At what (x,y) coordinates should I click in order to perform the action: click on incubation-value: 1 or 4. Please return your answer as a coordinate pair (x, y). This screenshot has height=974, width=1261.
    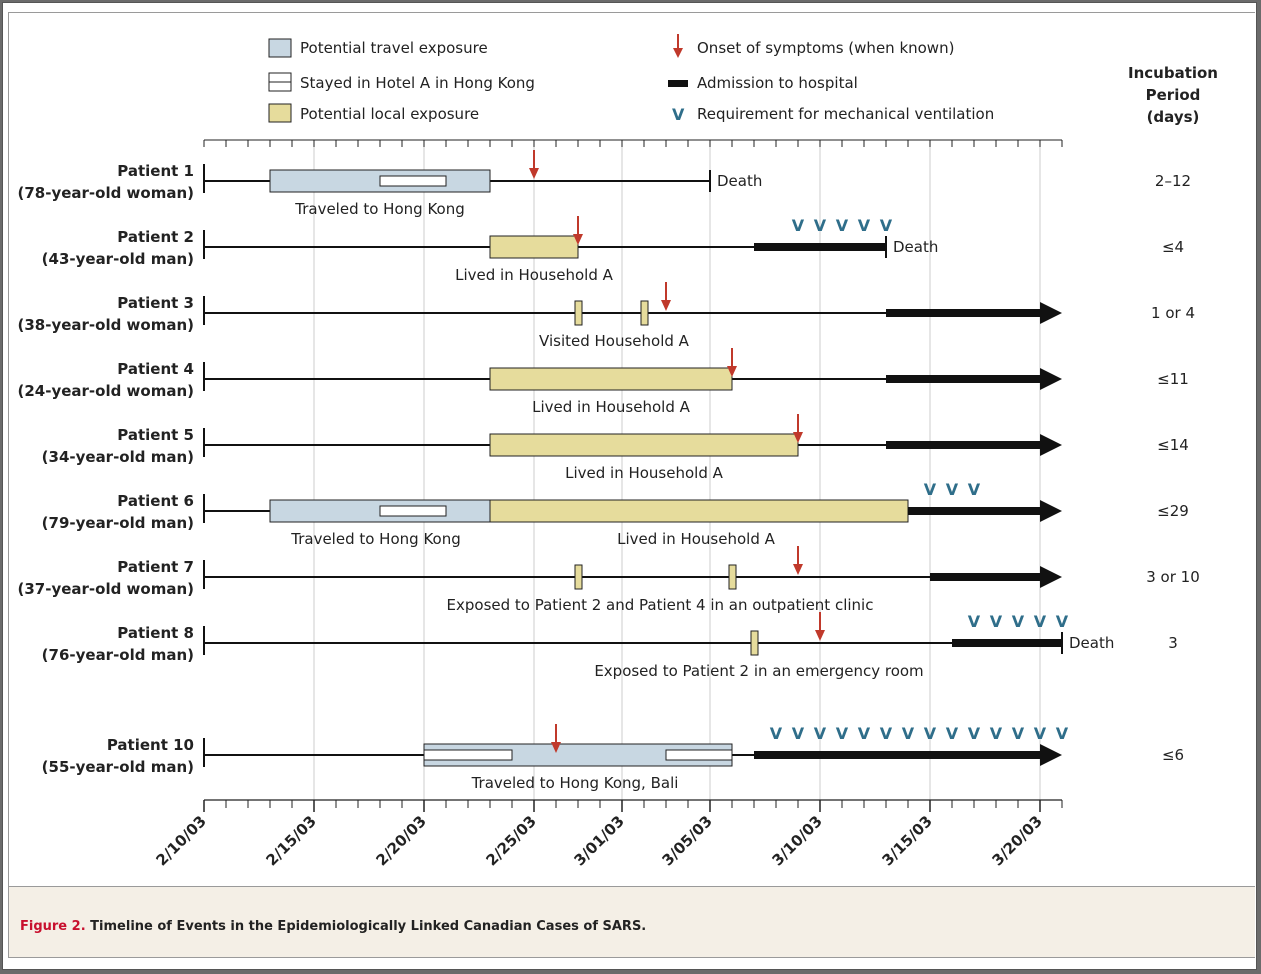
    Looking at the image, I should click on (1173, 313).